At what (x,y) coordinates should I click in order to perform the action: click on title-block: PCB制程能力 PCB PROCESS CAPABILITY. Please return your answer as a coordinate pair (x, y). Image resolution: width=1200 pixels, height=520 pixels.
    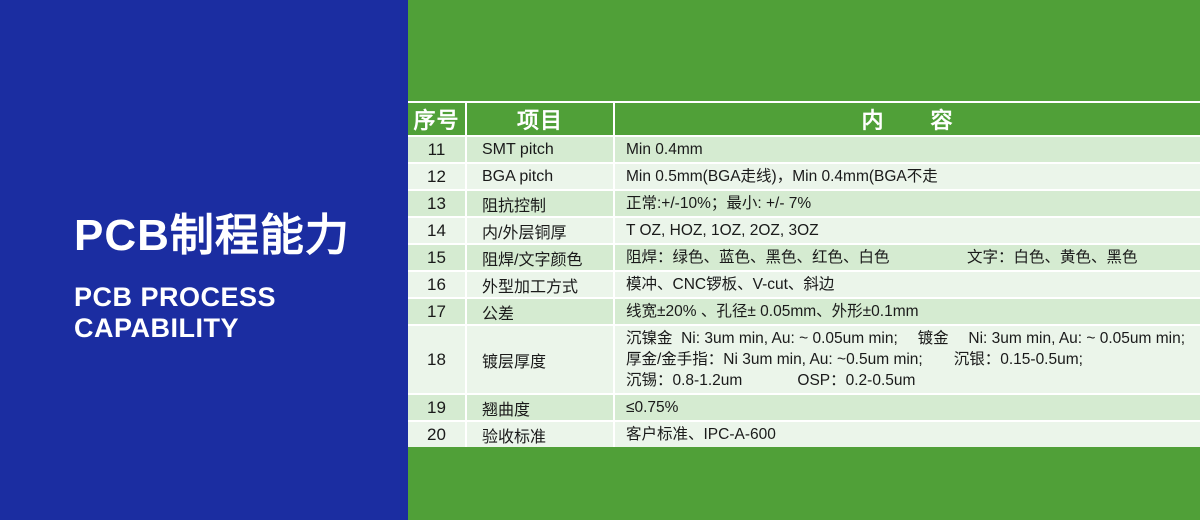
    Looking at the image, I should click on (212, 278).